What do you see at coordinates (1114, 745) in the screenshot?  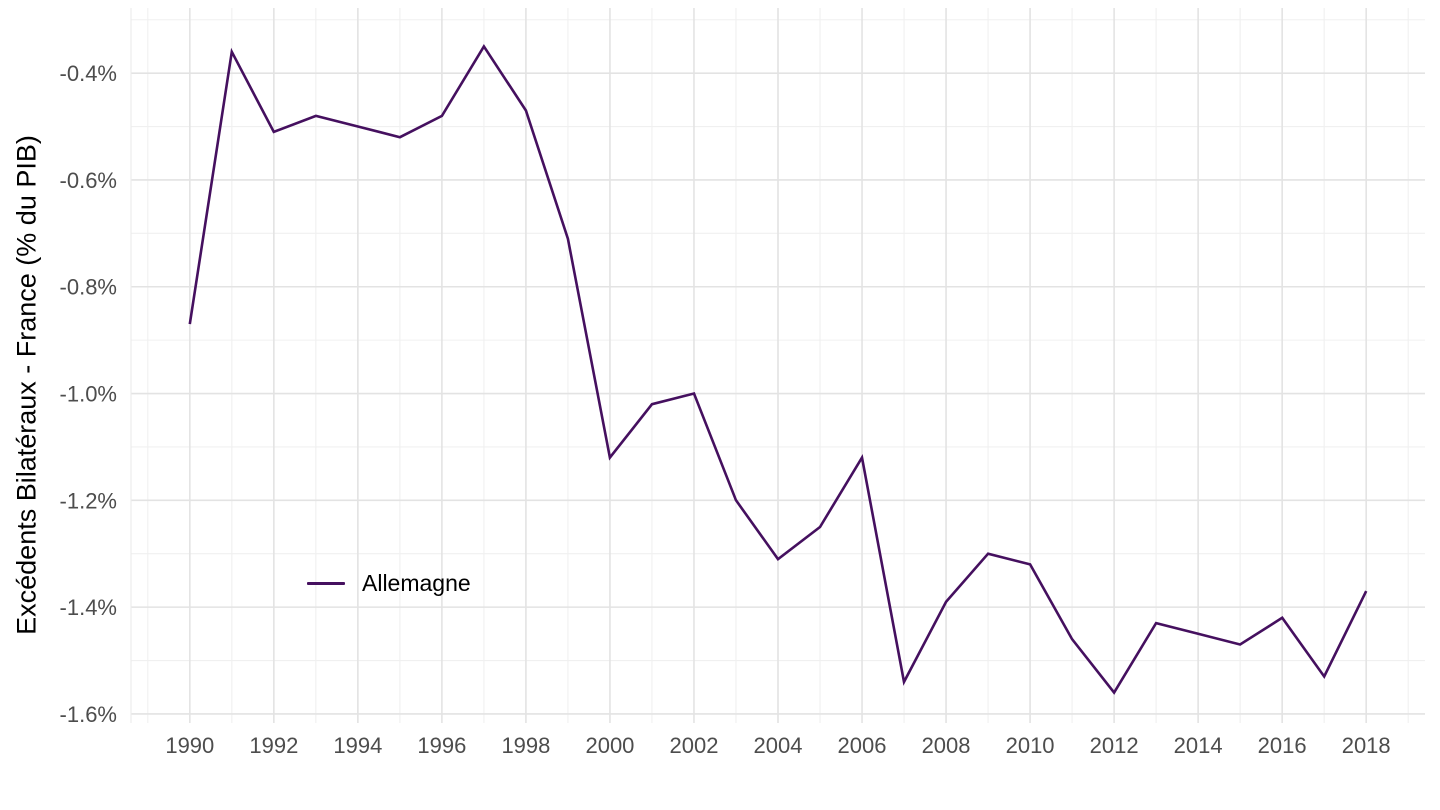 I see `x-tick-label: 2012` at bounding box center [1114, 745].